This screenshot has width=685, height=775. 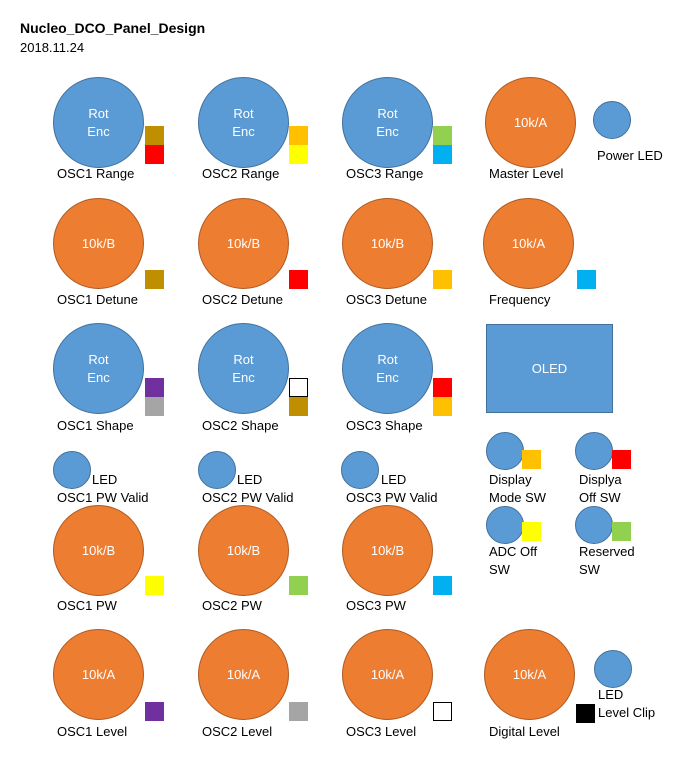 What do you see at coordinates (237, 731) in the screenshot?
I see `osc2-level-label: OSC2 Level` at bounding box center [237, 731].